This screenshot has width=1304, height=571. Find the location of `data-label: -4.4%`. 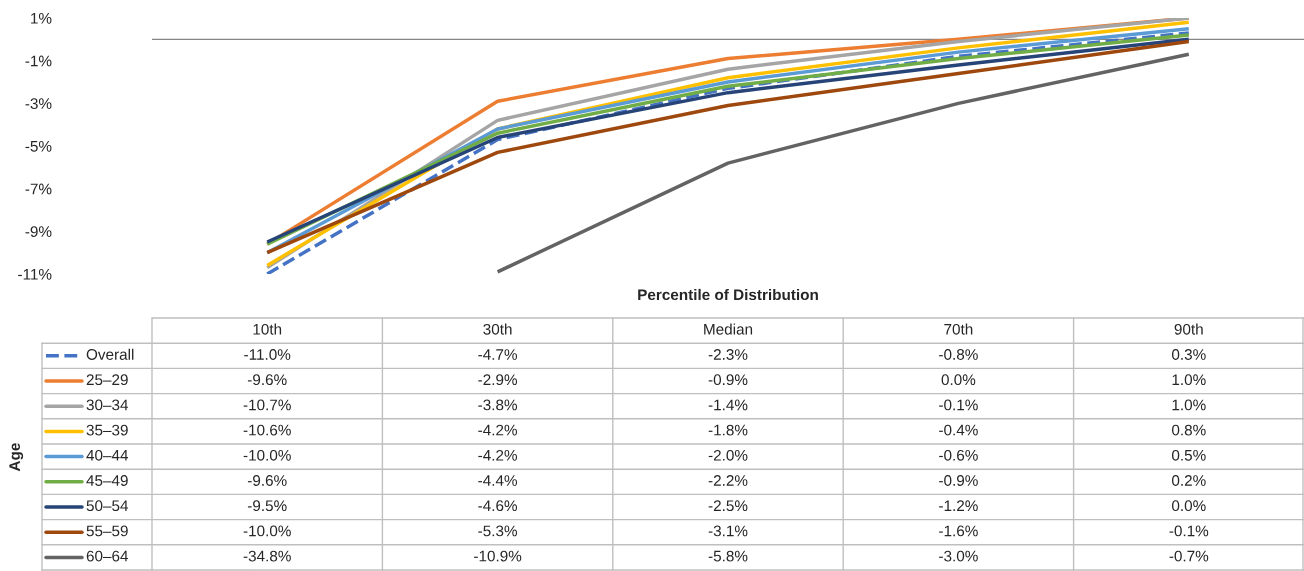

data-label: -4.4% is located at coordinates (498, 480).